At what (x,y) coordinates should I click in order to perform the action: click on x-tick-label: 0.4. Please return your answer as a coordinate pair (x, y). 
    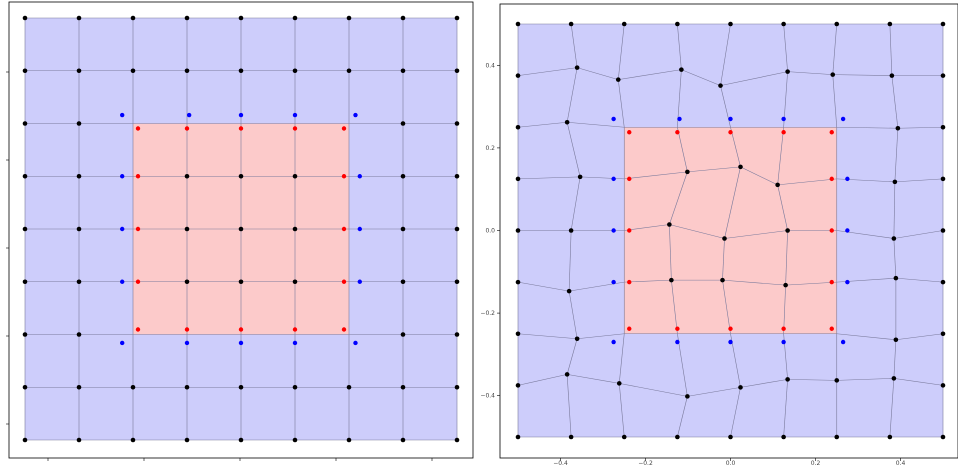
    Looking at the image, I should click on (901, 463).